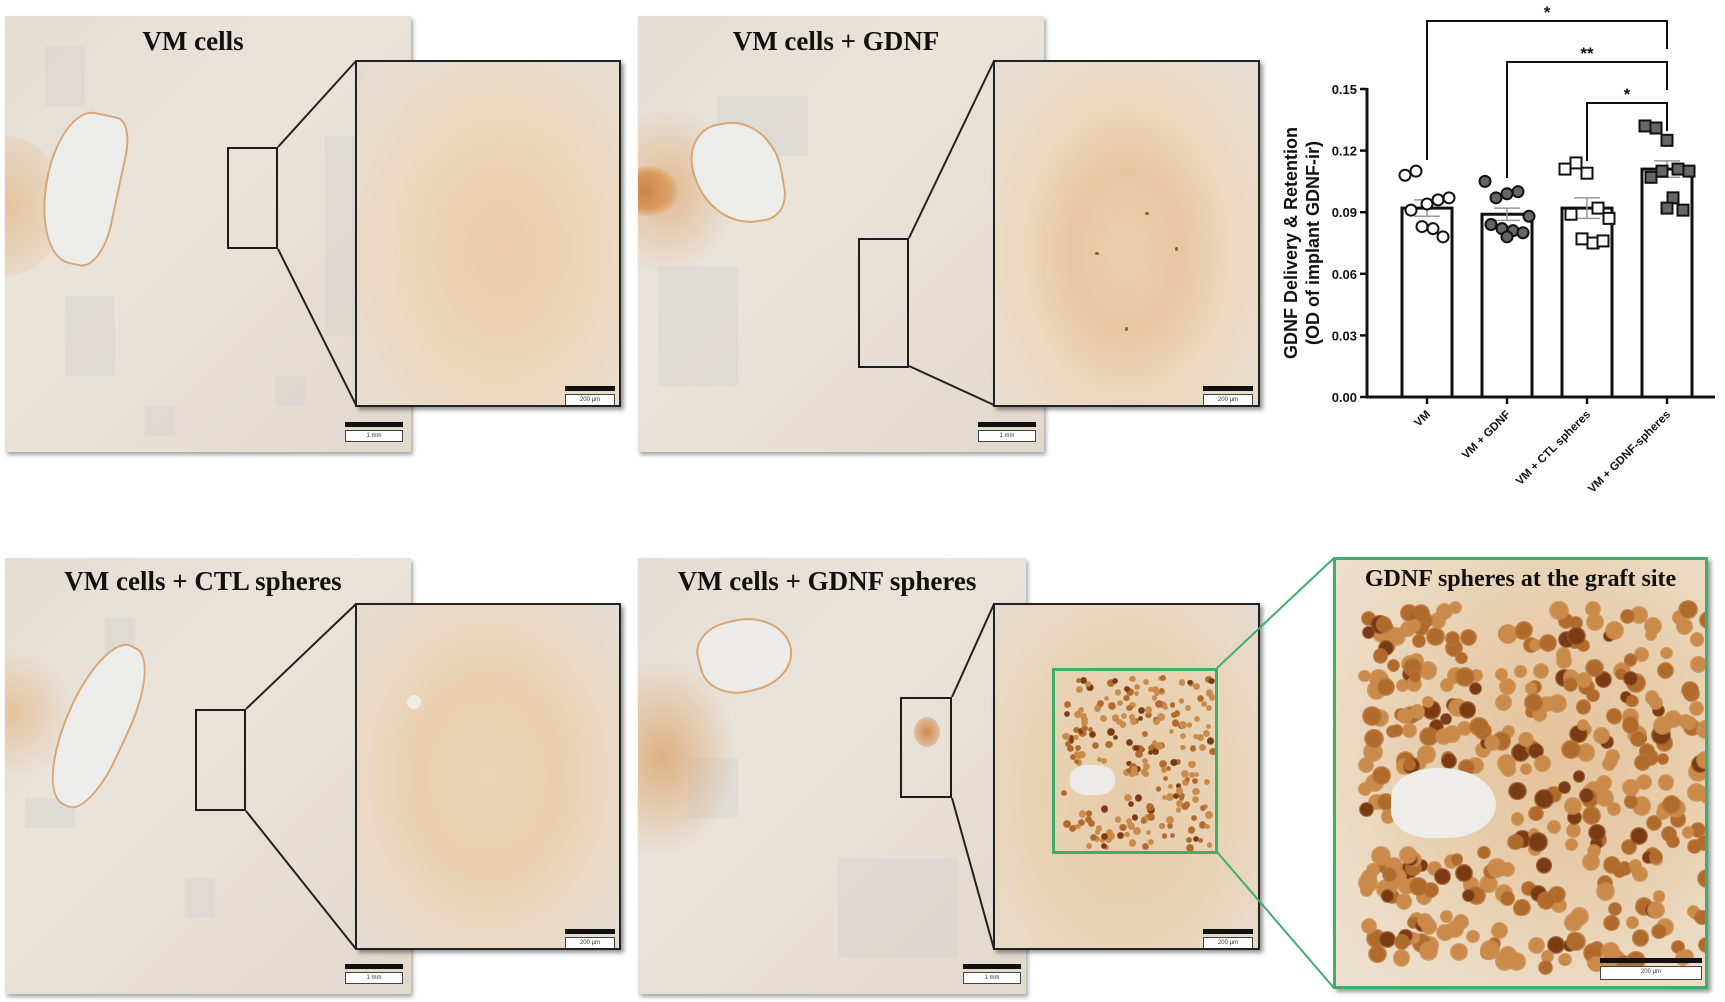 The width and height of the screenshot is (1725, 1002). What do you see at coordinates (1291, 243) in the screenshot?
I see `y-axis-label: GDNF Delivery & Retention` at bounding box center [1291, 243].